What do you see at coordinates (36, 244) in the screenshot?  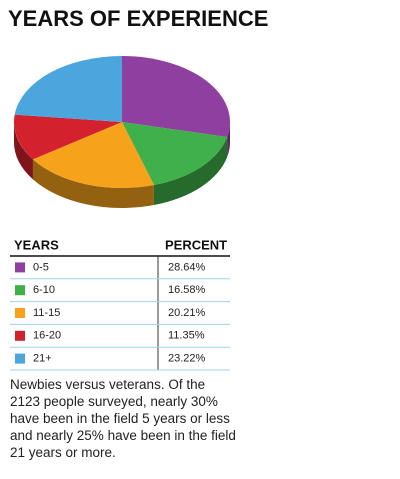 I see `column-header: YEARS` at bounding box center [36, 244].